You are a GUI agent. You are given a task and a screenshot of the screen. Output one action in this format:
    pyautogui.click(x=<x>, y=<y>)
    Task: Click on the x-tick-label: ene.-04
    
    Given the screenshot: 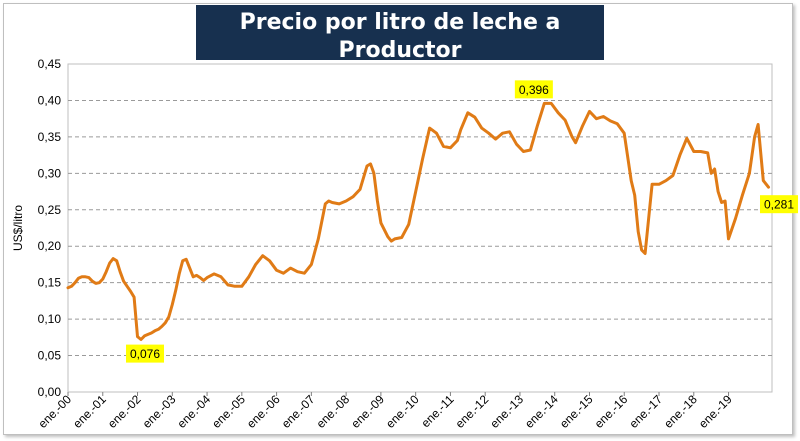 What is the action you would take?
    pyautogui.click(x=194, y=411)
    